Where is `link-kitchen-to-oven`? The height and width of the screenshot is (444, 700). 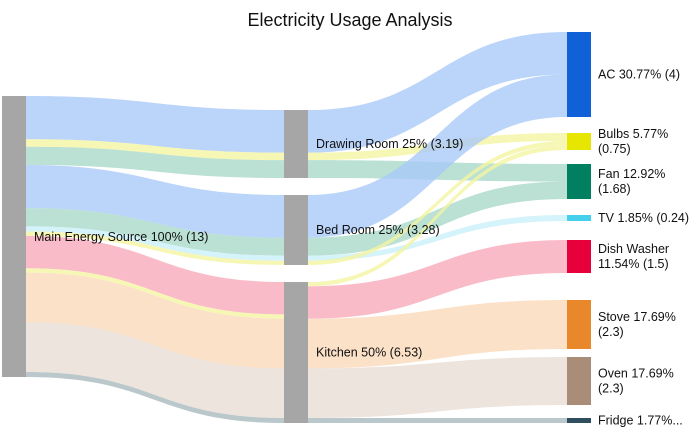
link-kitchen-to-oven is located at coordinates (437, 388).